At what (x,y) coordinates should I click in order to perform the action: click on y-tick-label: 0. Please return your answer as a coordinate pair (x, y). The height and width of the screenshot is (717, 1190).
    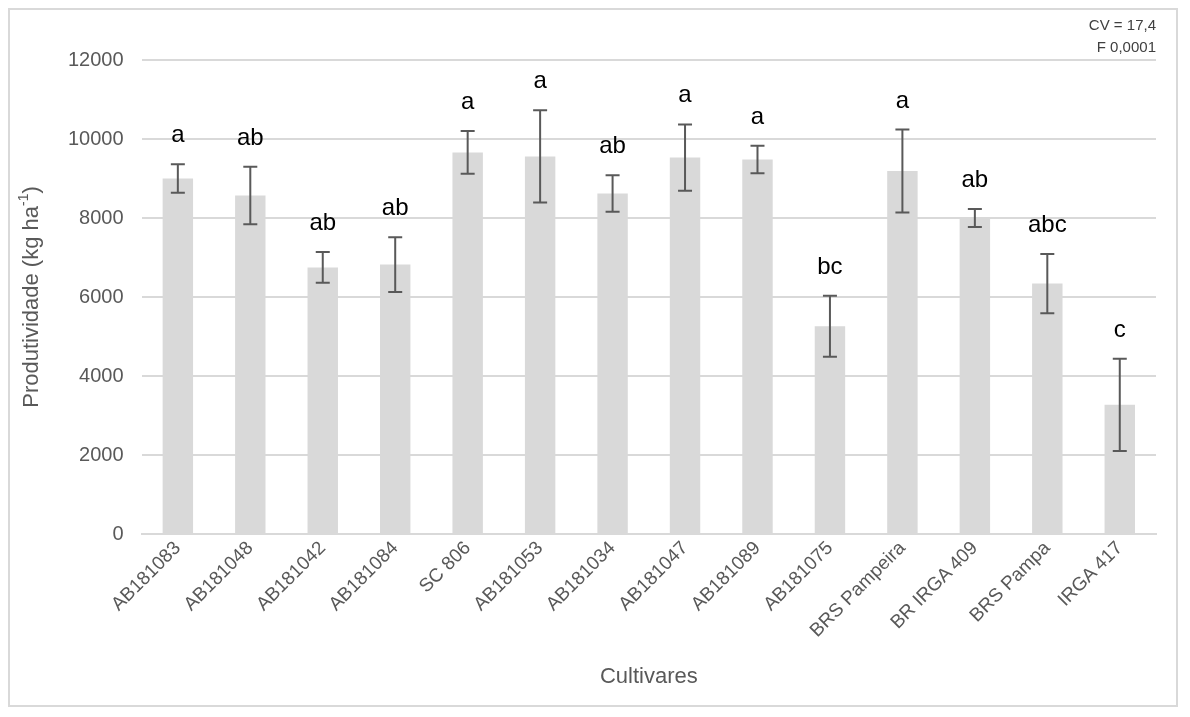
    Looking at the image, I should click on (118, 532).